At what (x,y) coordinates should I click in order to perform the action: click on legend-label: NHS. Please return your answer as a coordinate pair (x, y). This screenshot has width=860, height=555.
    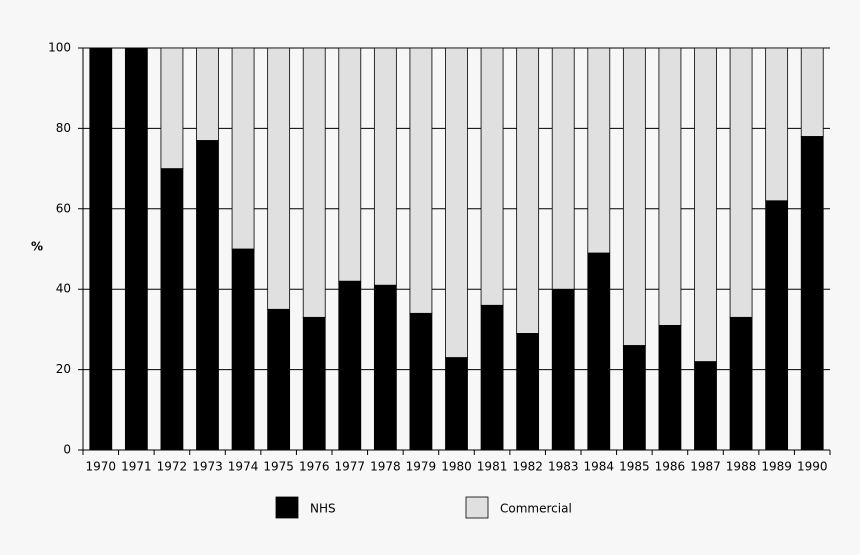
    Looking at the image, I should click on (323, 509).